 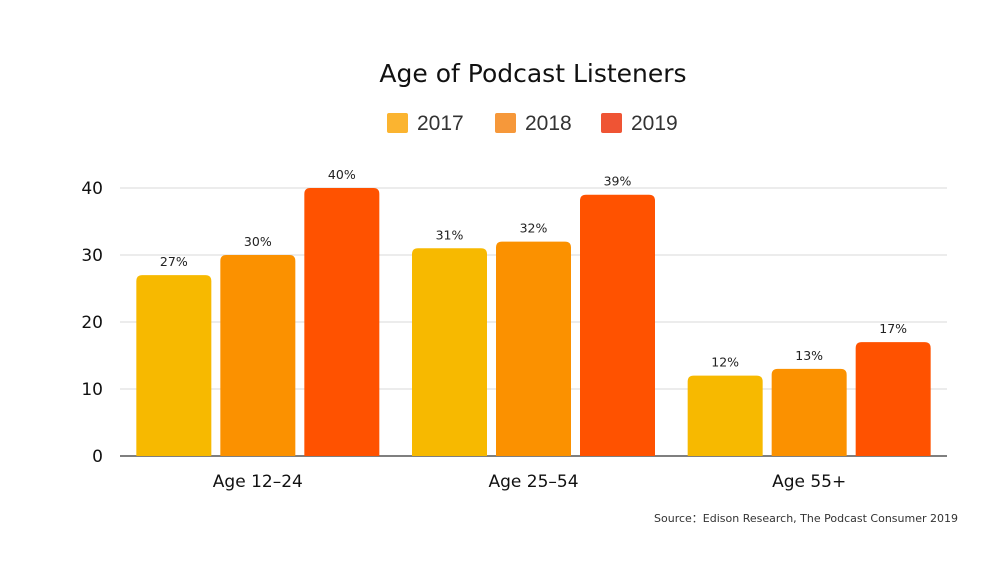 I want to click on x-tick-label: Age 12–24, so click(x=258, y=482).